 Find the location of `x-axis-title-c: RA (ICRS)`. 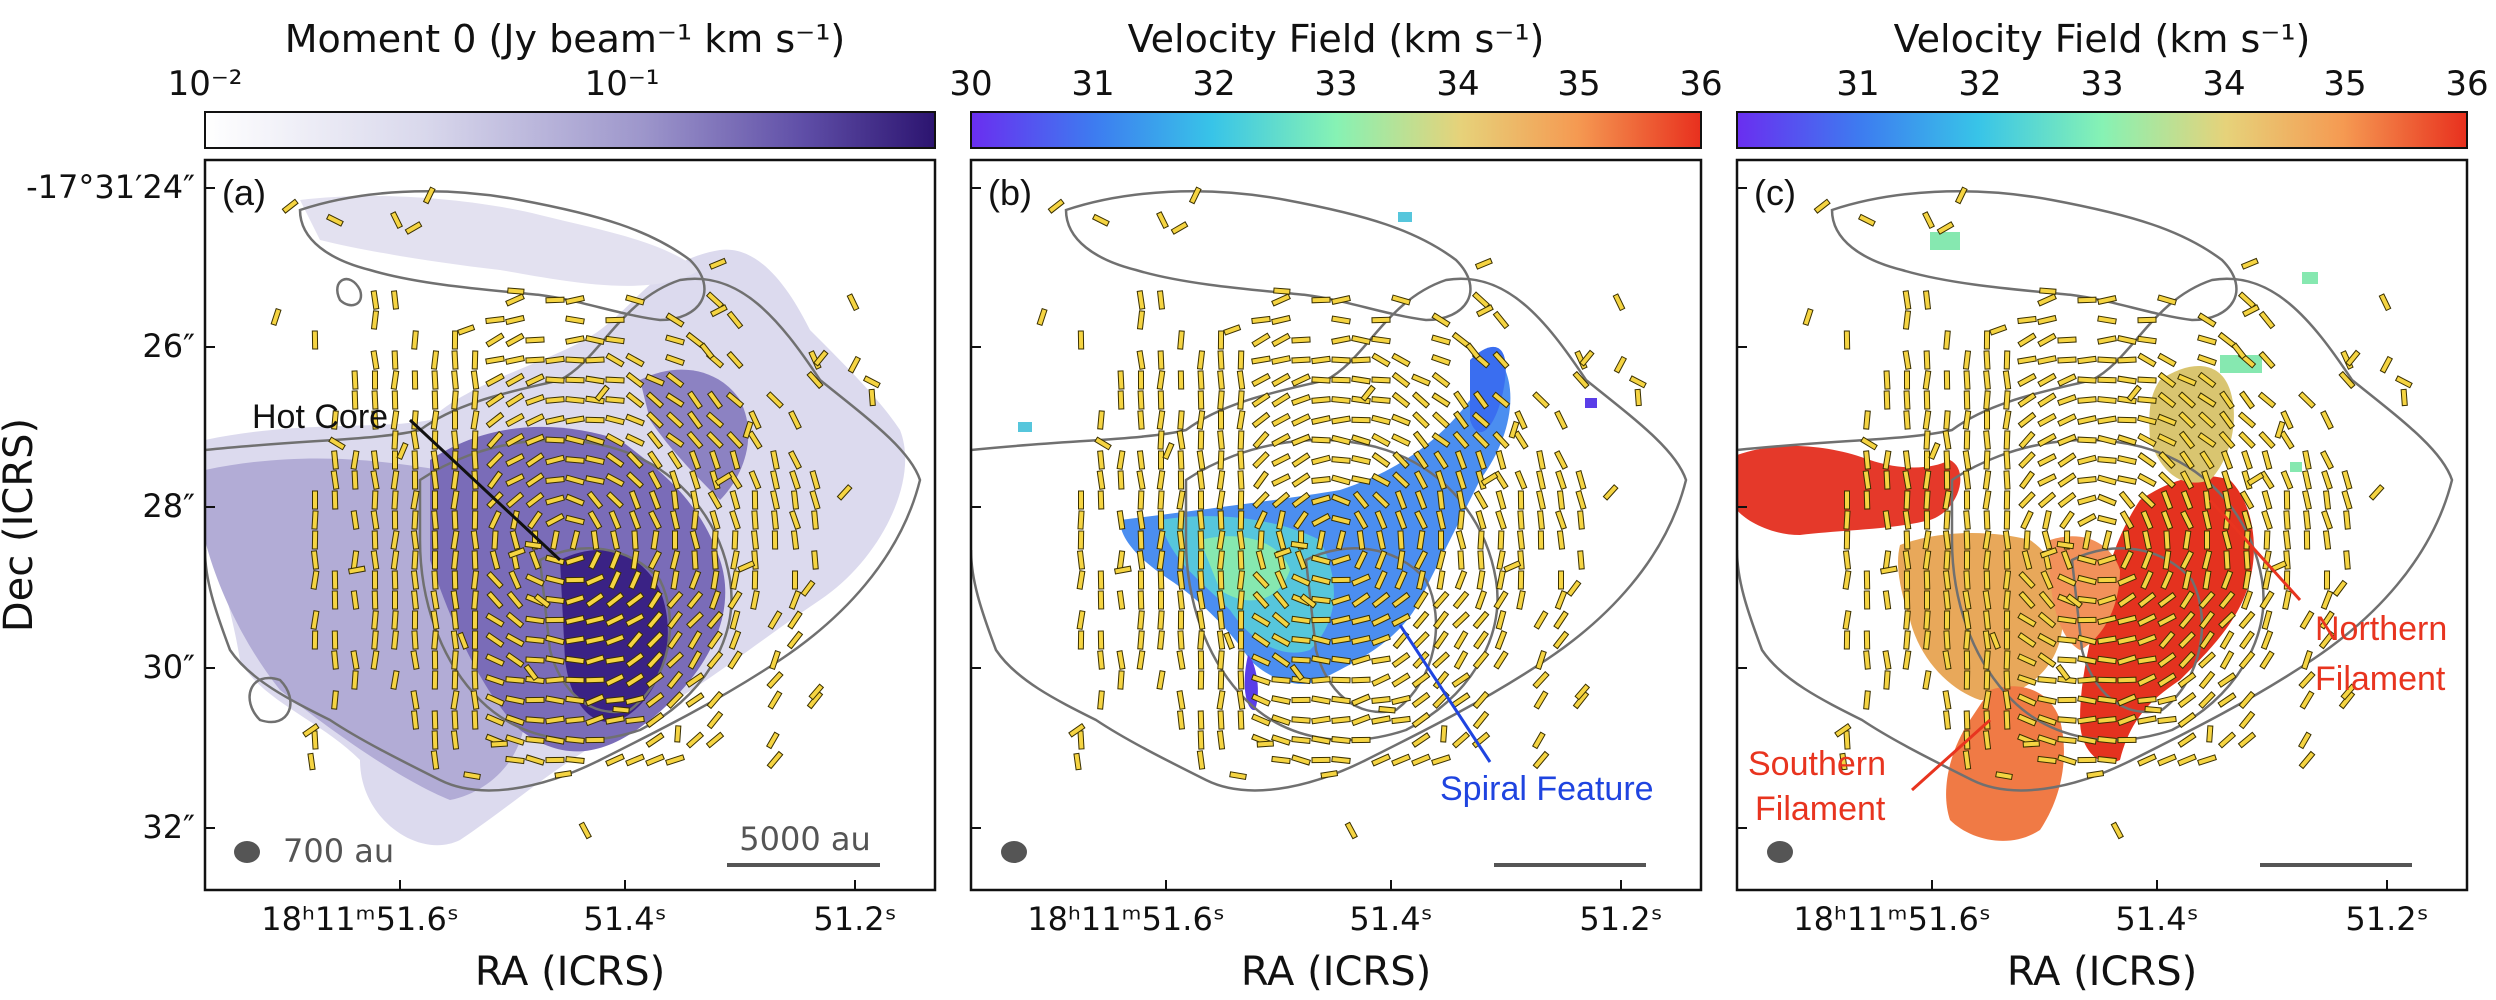

x-axis-title-c: RA (ICRS) is located at coordinates (2102, 972).